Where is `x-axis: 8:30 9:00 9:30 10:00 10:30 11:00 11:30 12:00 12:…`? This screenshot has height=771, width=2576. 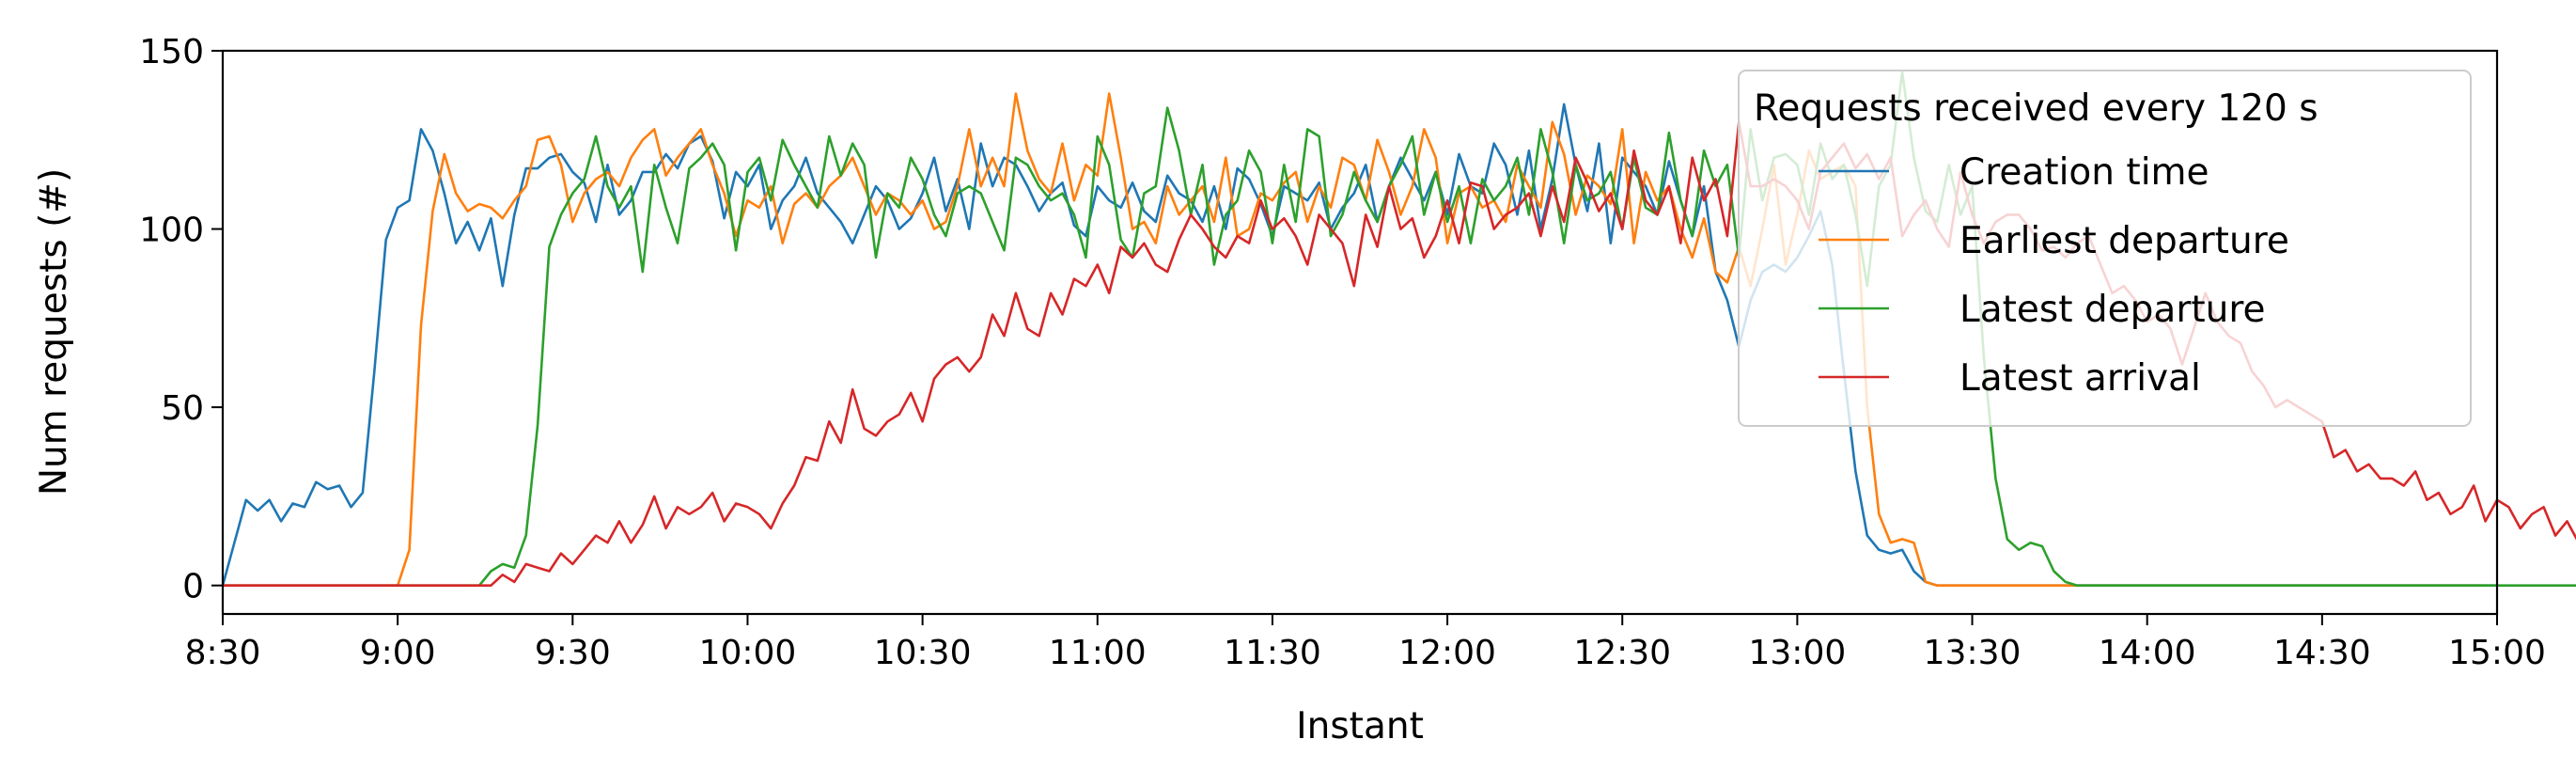 x-axis: 8:30 9:00 9:30 10:00 10:30 11:00 11:30 12:00 12:… is located at coordinates (1365, 643).